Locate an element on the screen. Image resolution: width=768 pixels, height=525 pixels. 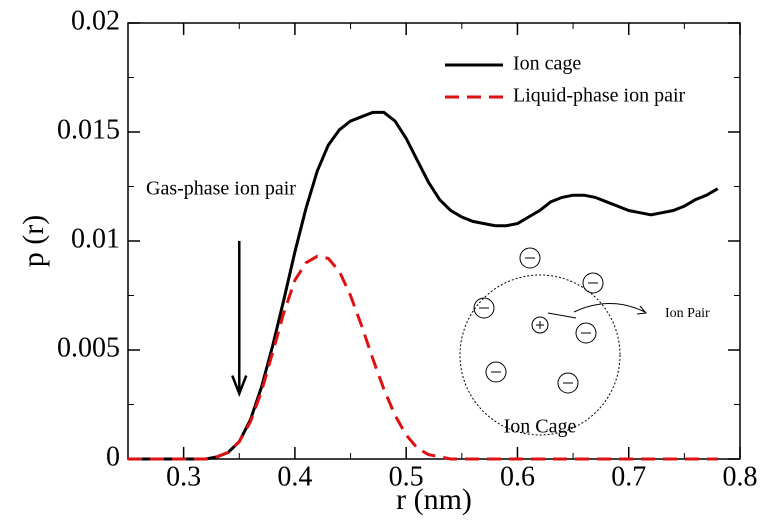
cage-circle is located at coordinates (540, 355).